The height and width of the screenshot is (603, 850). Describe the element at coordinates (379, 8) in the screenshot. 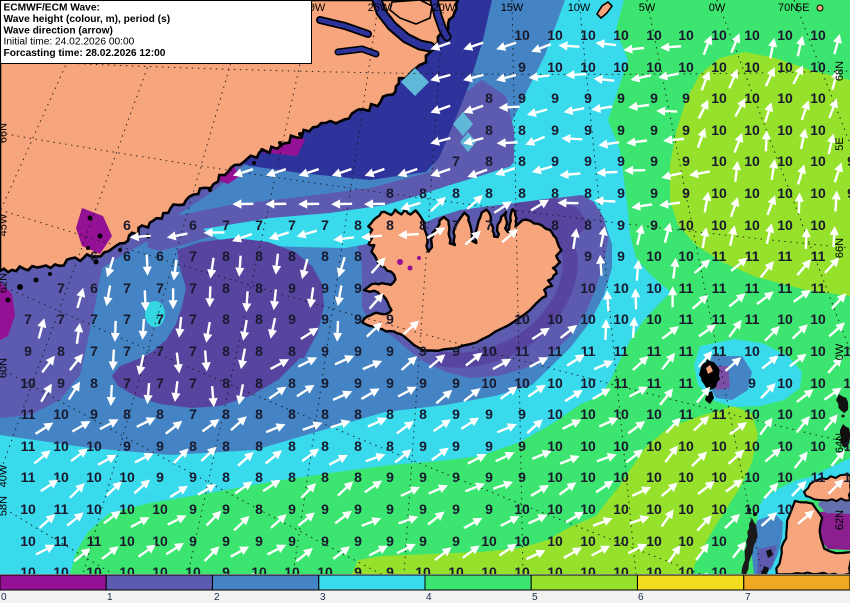

I see `svg-text: 25W` at that location.